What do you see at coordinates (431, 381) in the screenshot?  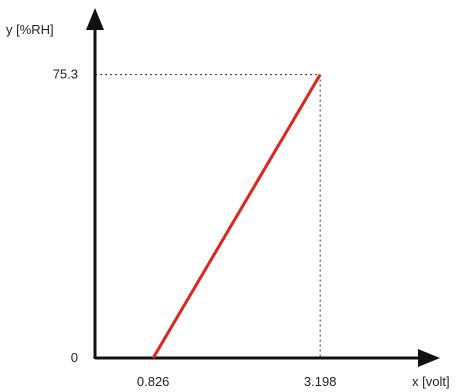 I see `x-axis-label: x [volt]` at bounding box center [431, 381].